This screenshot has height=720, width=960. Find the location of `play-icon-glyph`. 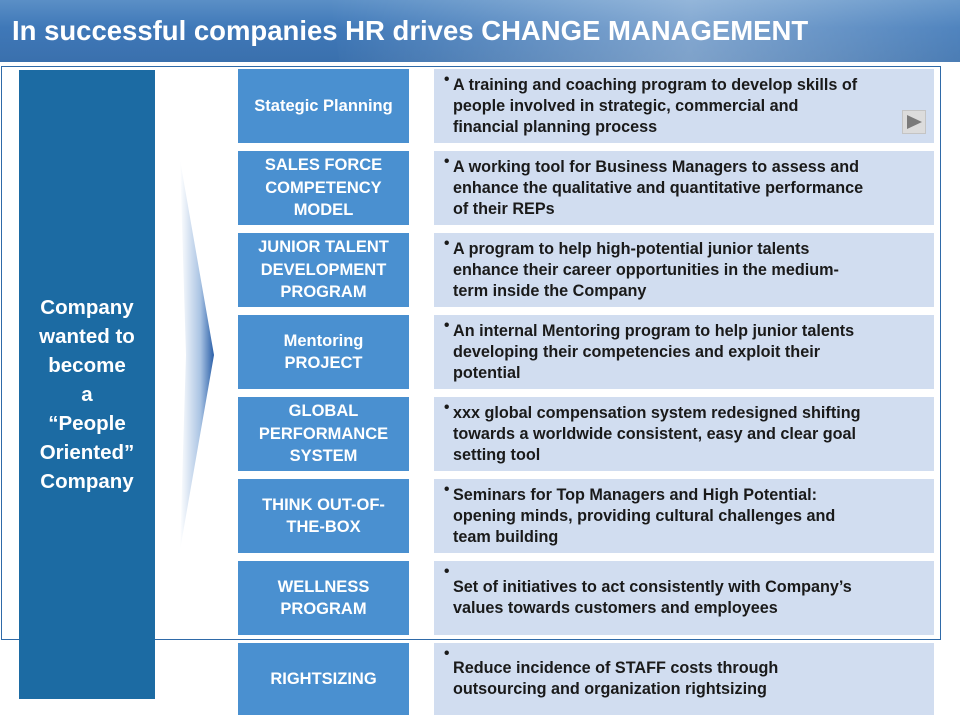

play-icon-glyph is located at coordinates (914, 122).